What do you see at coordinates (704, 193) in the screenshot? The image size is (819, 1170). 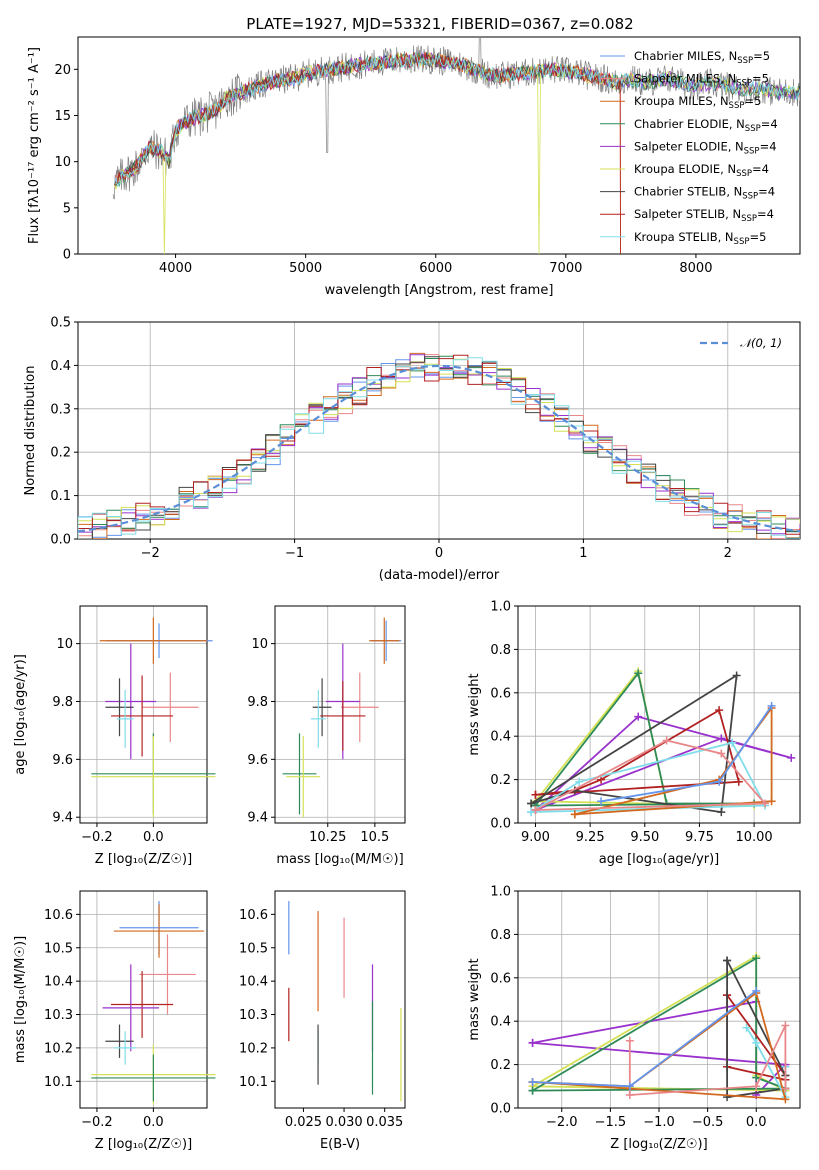 I see `legend-label: Chabrier STELIB, NSSP=4` at bounding box center [704, 193].